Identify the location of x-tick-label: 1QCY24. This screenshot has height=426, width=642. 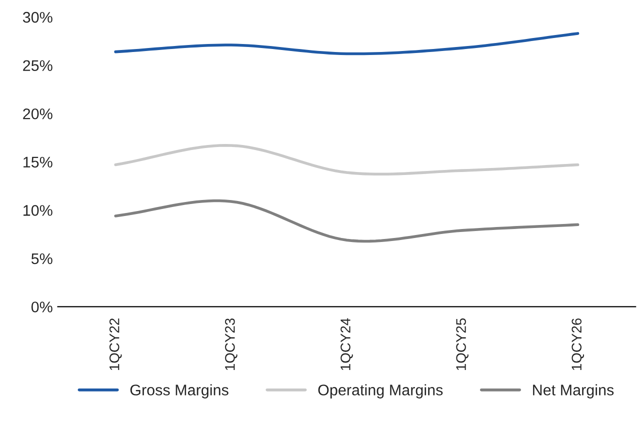
(346, 344).